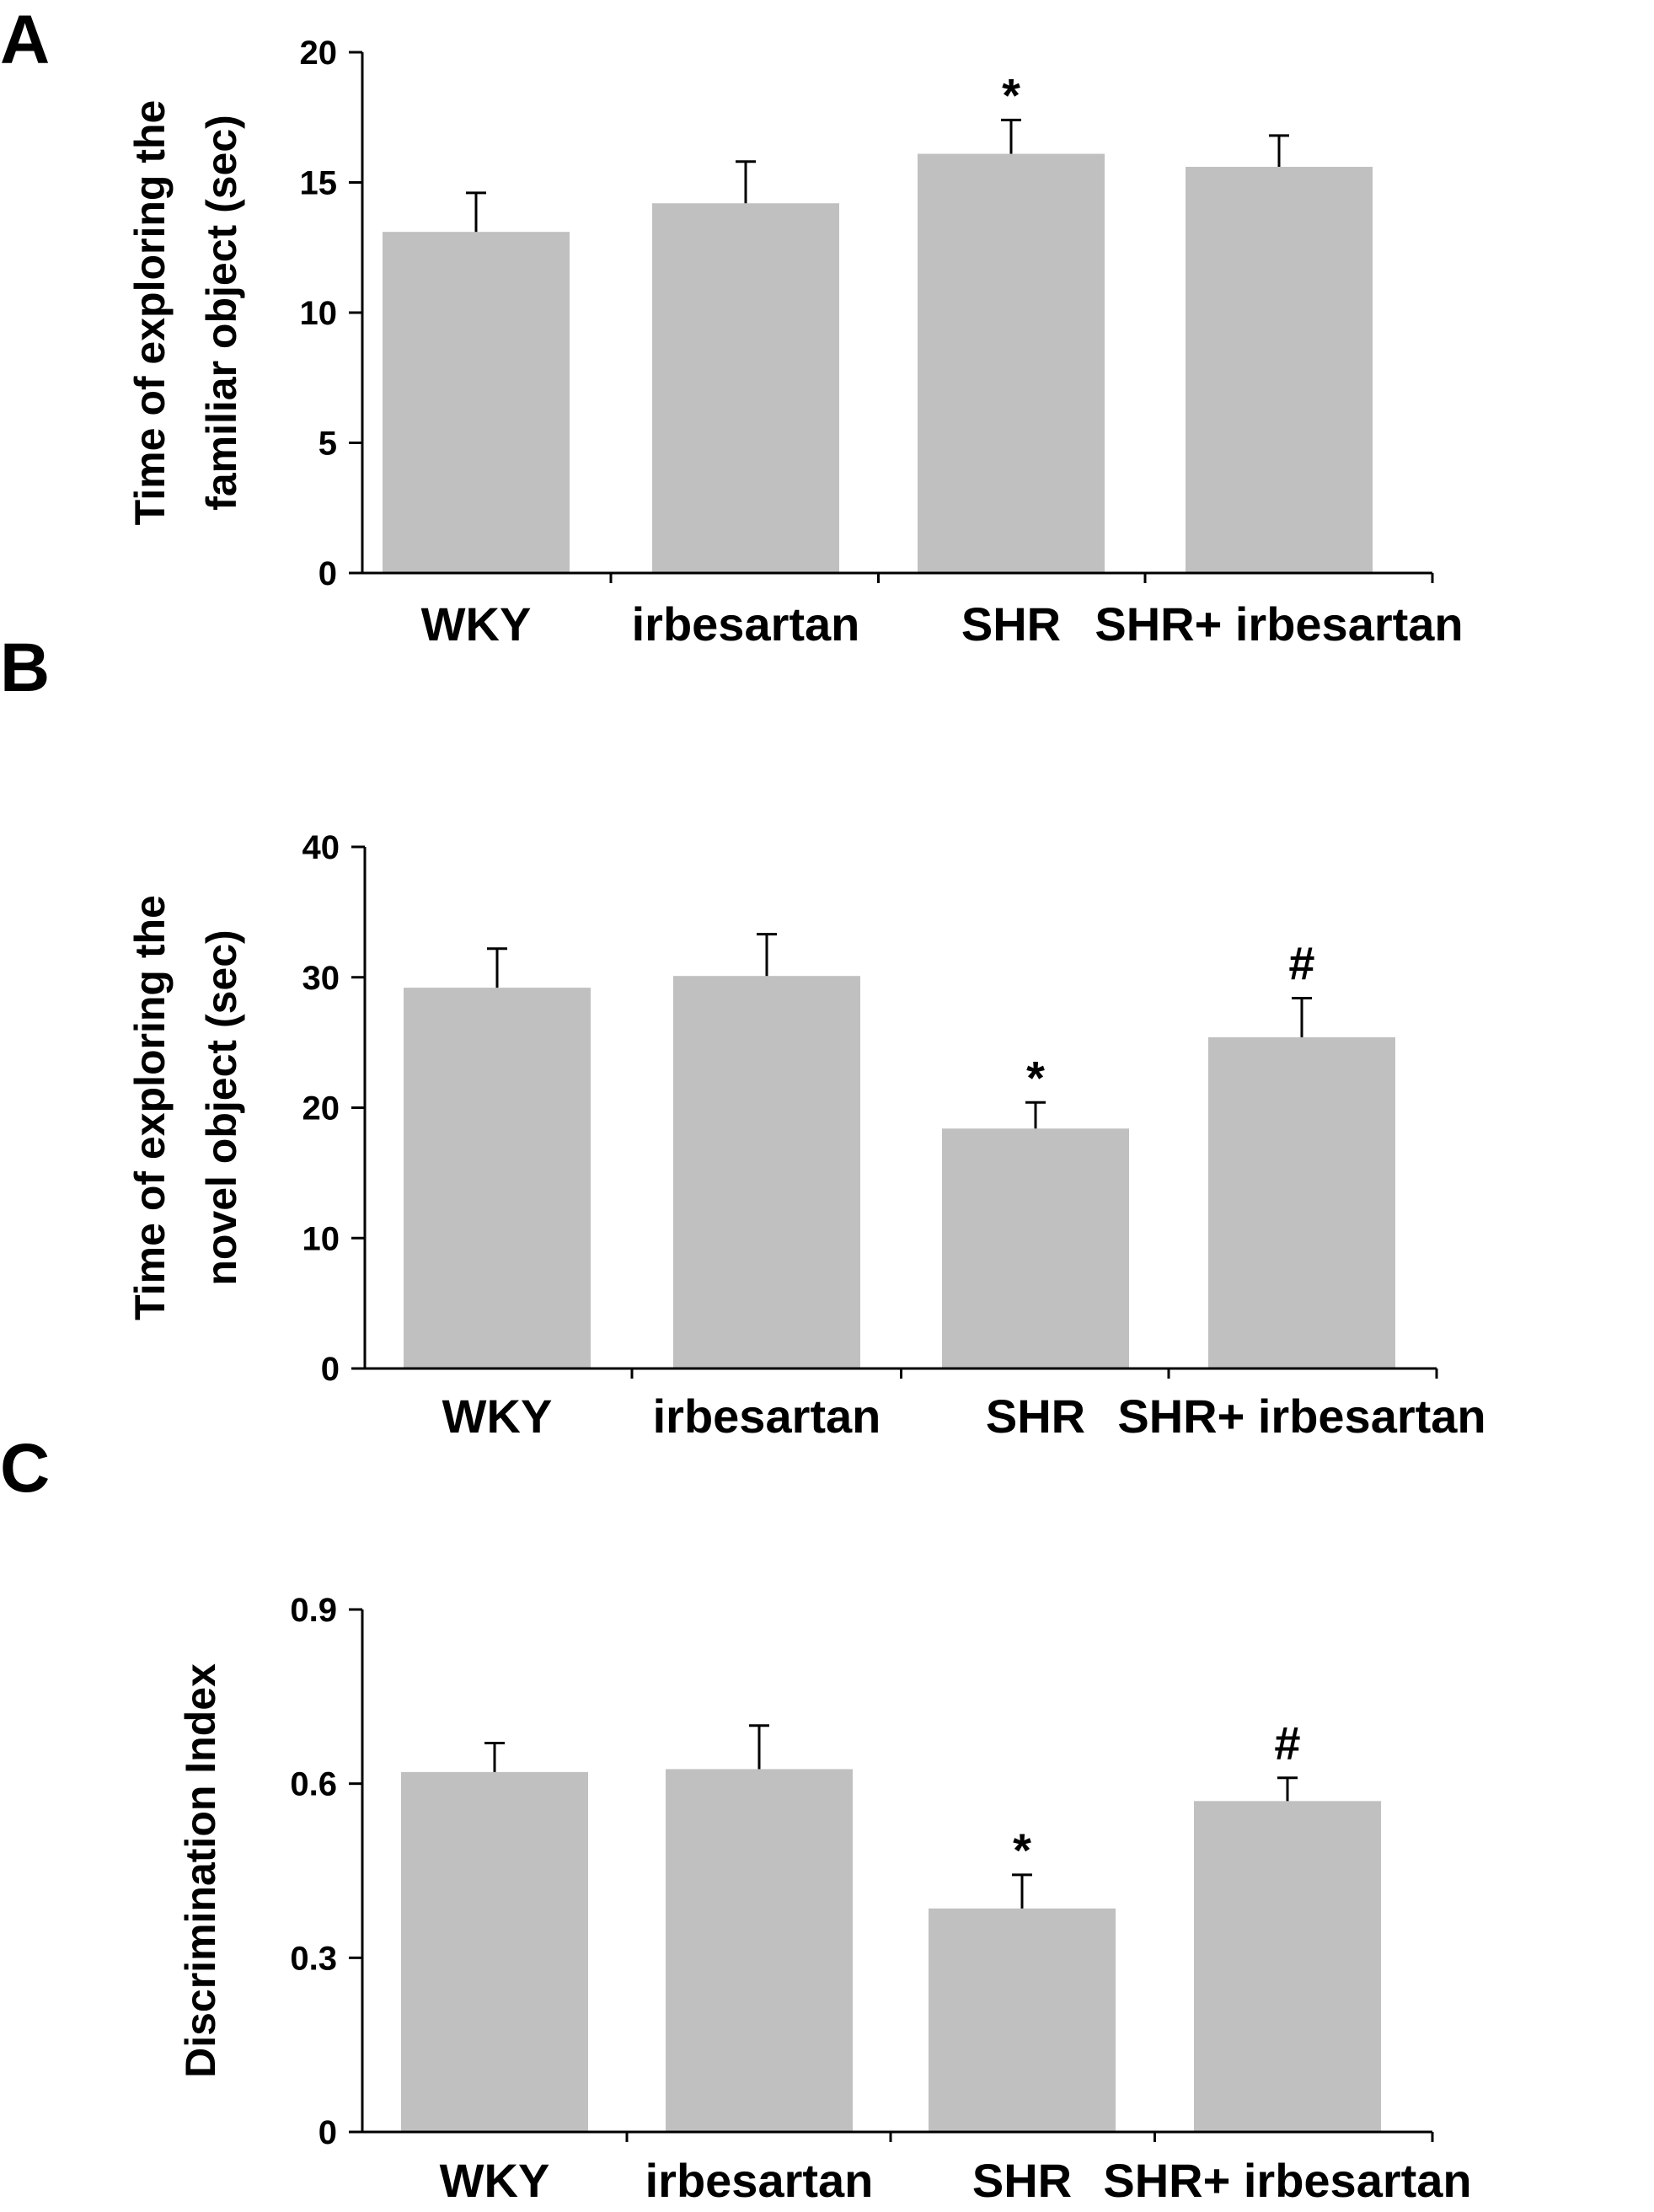 The width and height of the screenshot is (1654, 2212). I want to click on y-tick-label: 5, so click(327, 444).